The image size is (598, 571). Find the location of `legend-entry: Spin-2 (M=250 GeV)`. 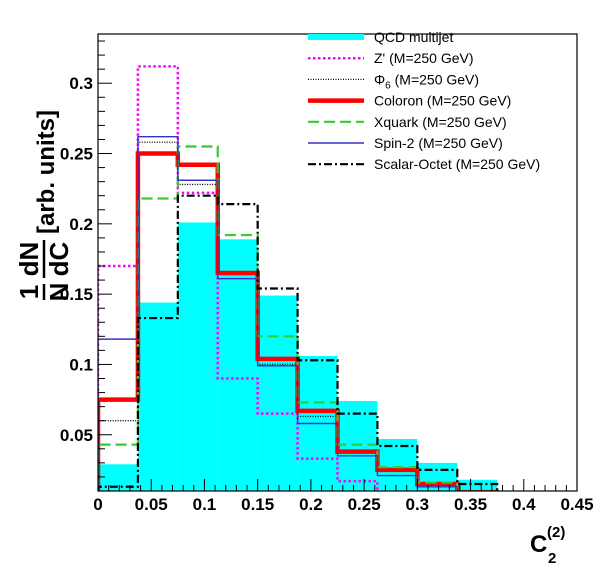

legend-entry: Spin-2 (M=250 GeV) is located at coordinates (405, 143).